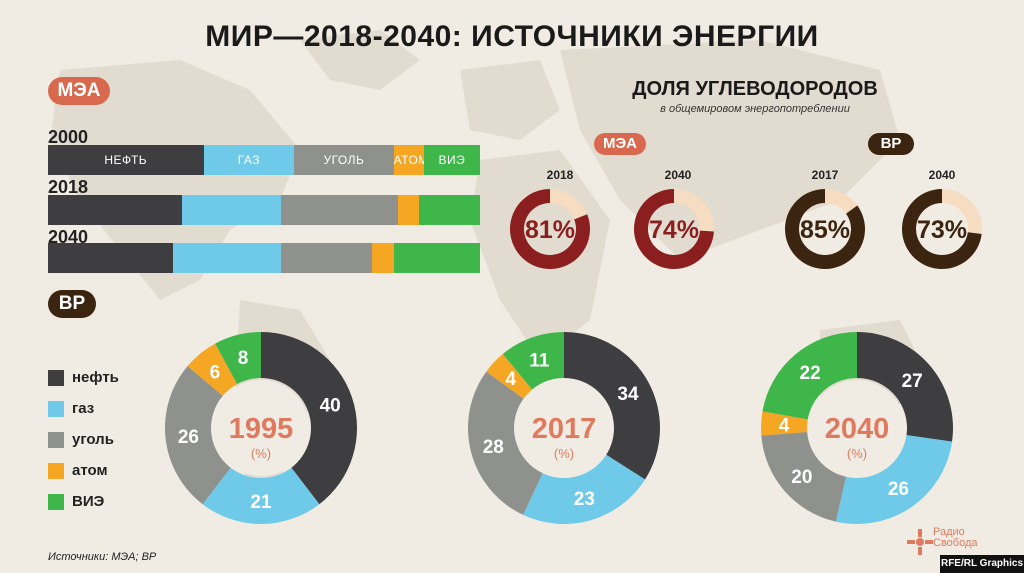 The height and width of the screenshot is (573, 1024). Describe the element at coordinates (912, 381) in the screenshot. I see `donut-slice-label: 27` at that location.